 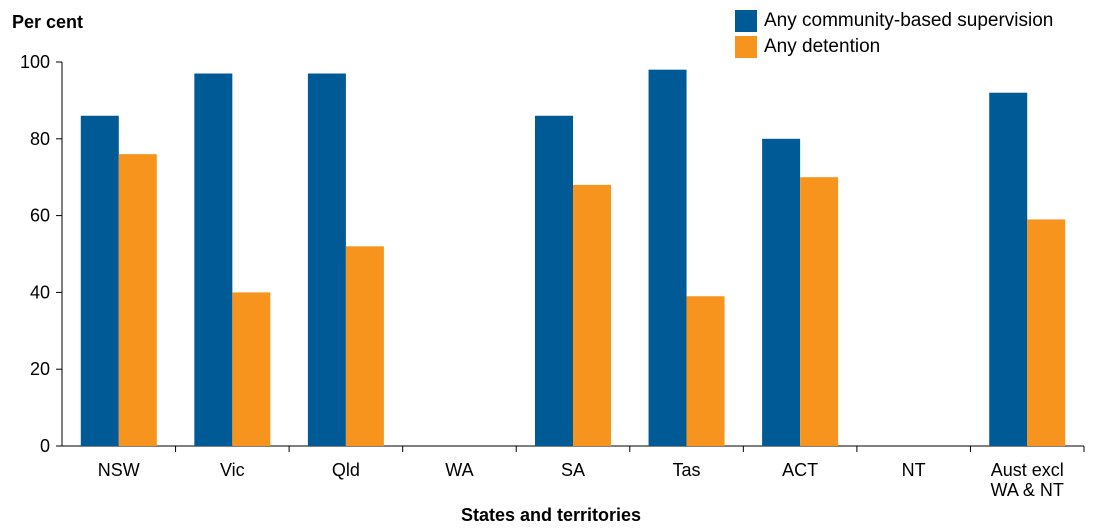 What do you see at coordinates (1027, 470) in the screenshot?
I see `x-tick-label: Aust excl` at bounding box center [1027, 470].